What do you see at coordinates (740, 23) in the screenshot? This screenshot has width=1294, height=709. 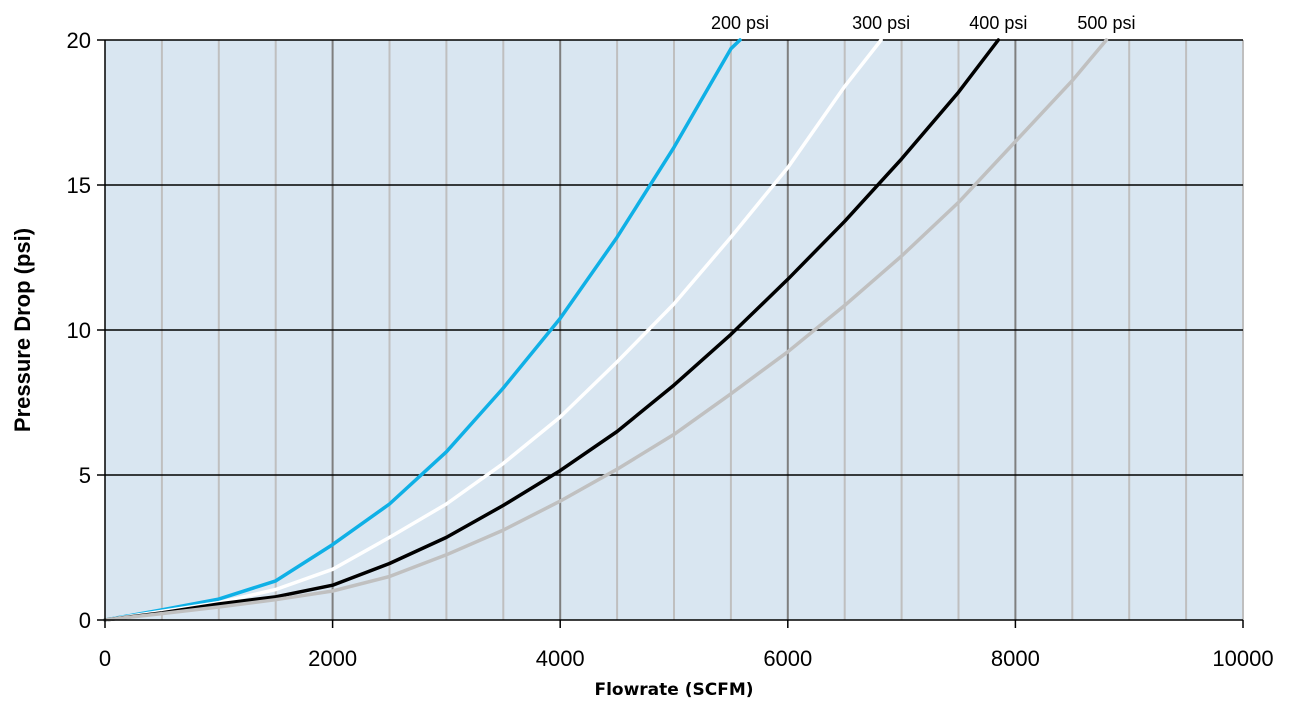 I see `series-label-200-psi: 200 psi` at bounding box center [740, 23].